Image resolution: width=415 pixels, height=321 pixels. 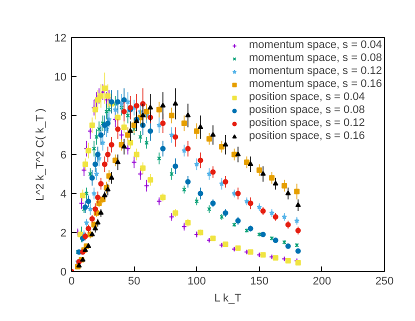 What do you see at coordinates (259, 282) in the screenshot?
I see `x-tick-label: 150` at bounding box center [259, 282].